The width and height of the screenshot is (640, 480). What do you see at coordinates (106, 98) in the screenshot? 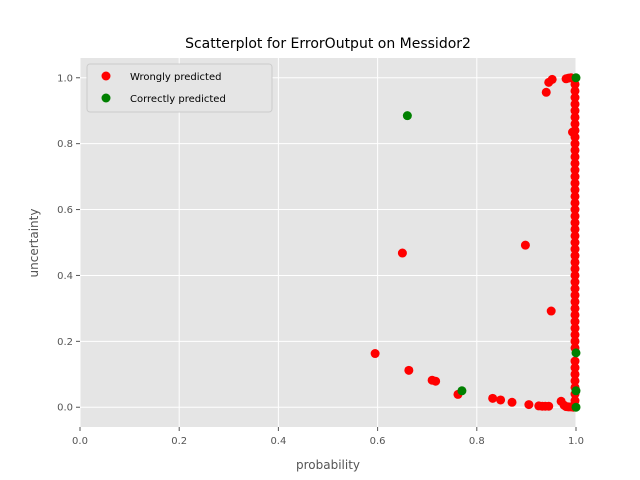
I see `legend-marker-correctly-predicted` at bounding box center [106, 98].